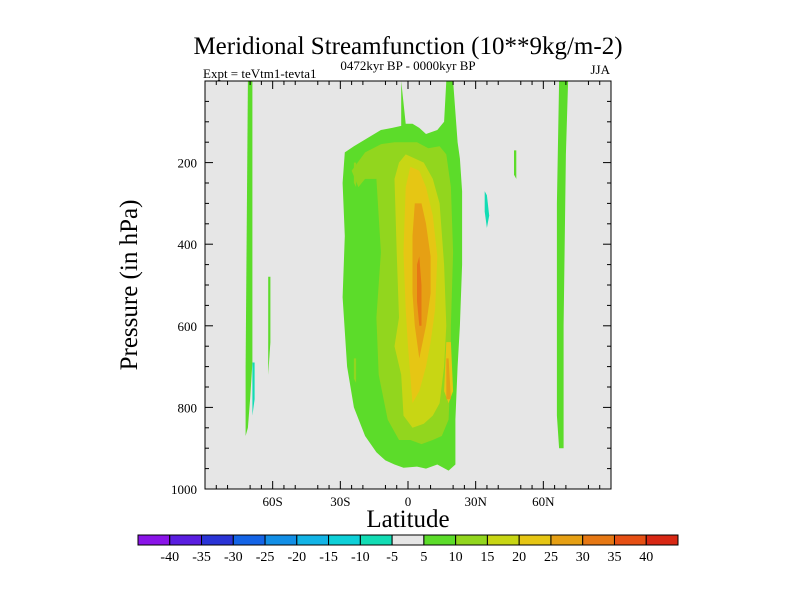 The width and height of the screenshot is (800, 600). Describe the element at coordinates (423, 557) in the screenshot. I see `colorbar-label: 5` at that location.